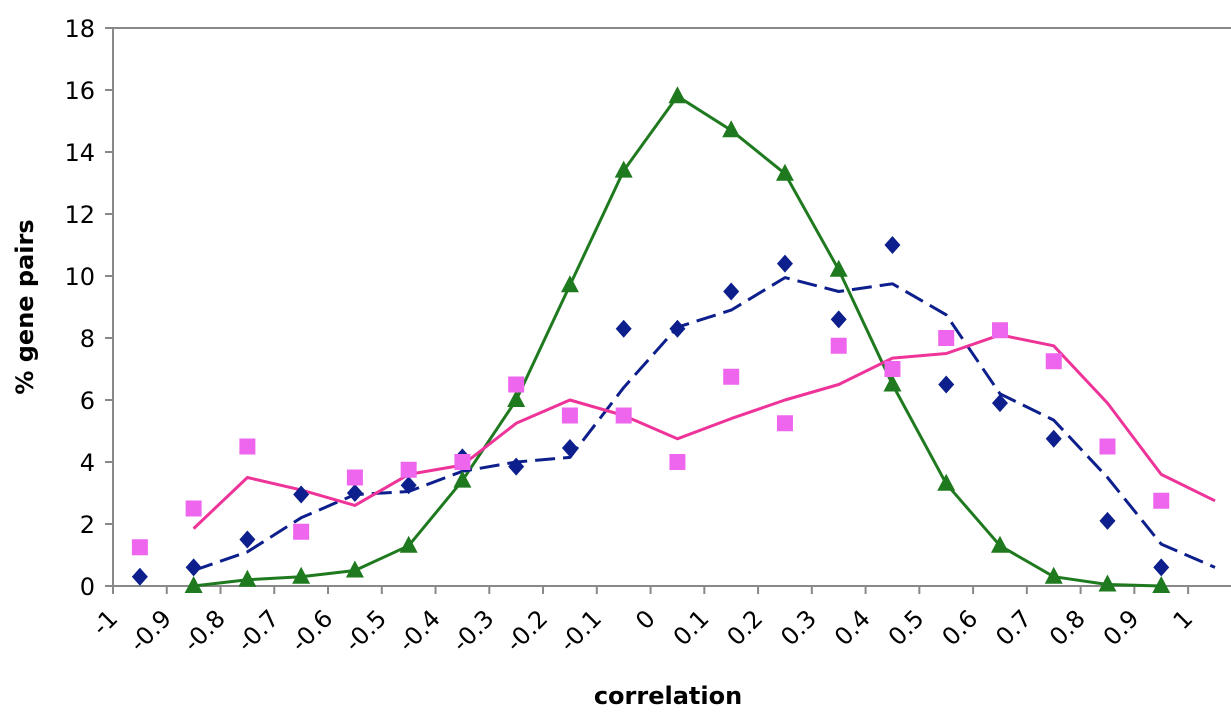 The image size is (1231, 714). What do you see at coordinates (1183, 619) in the screenshot?
I see `x-tick-label: 1` at bounding box center [1183, 619].